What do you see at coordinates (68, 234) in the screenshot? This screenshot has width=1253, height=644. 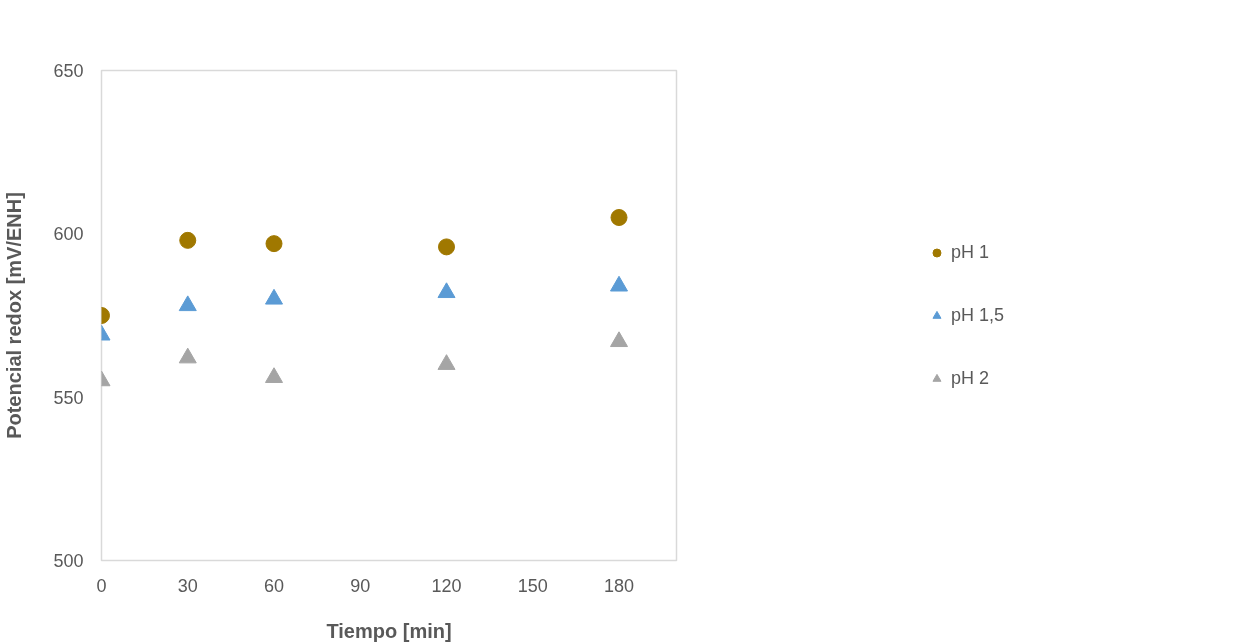 I see `y-tick-label: 600` at bounding box center [68, 234].